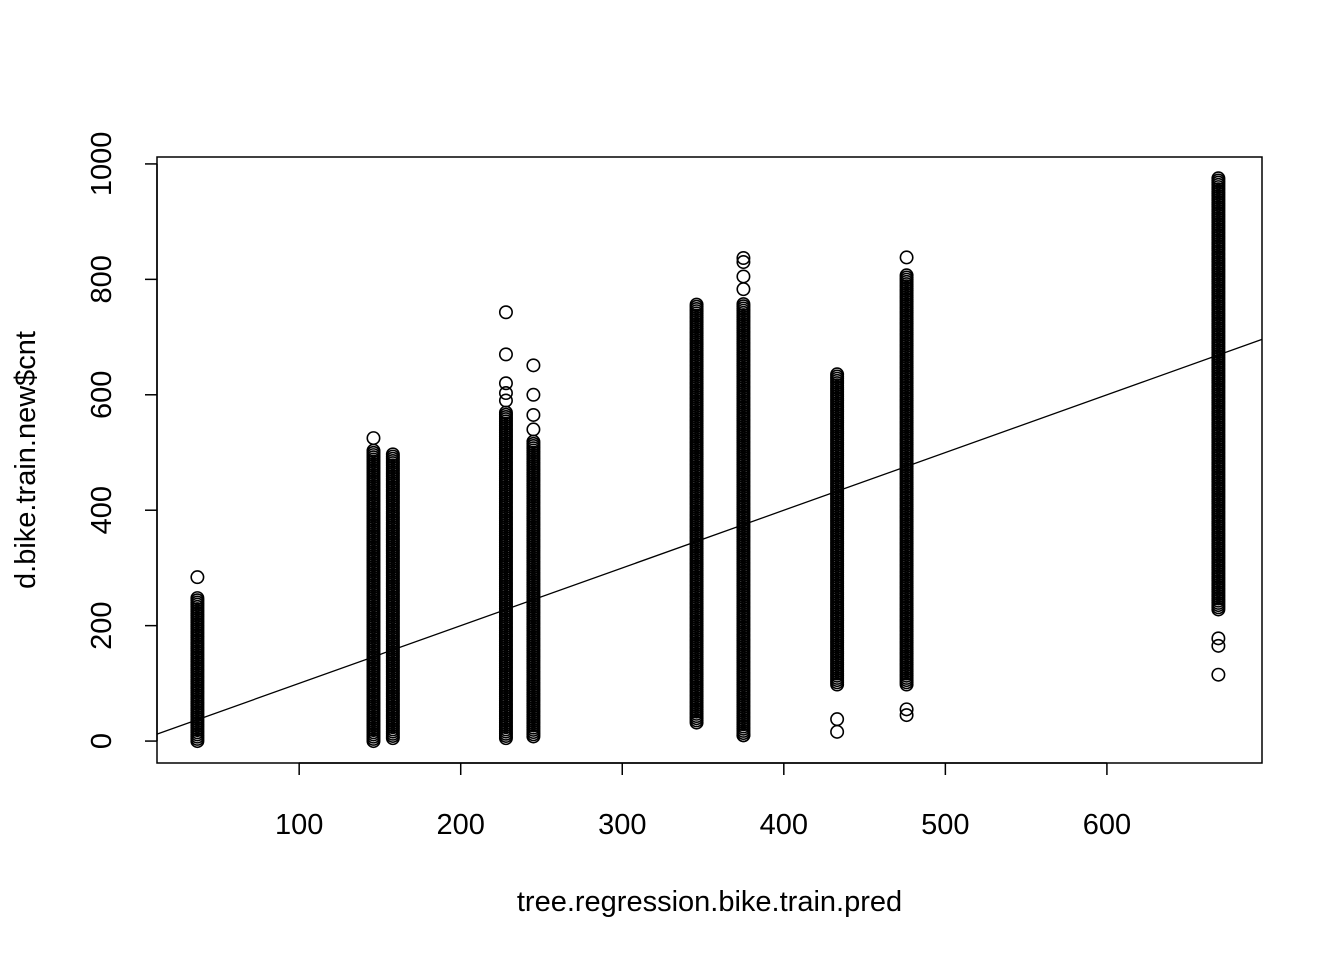 The image size is (1344, 960). I want to click on x-tick-label: 300, so click(622, 825).